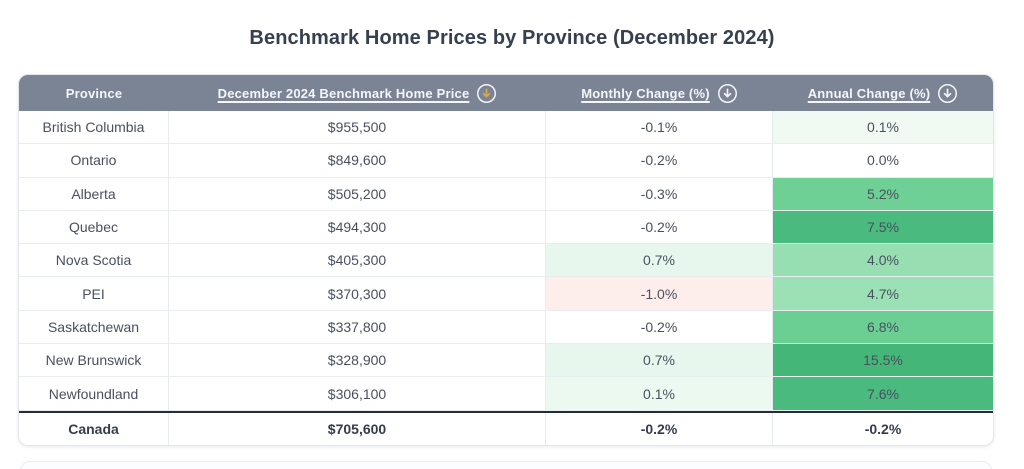 This screenshot has height=469, width=1024. Describe the element at coordinates (94, 360) in the screenshot. I see `cell-province: New Brunswick` at that location.